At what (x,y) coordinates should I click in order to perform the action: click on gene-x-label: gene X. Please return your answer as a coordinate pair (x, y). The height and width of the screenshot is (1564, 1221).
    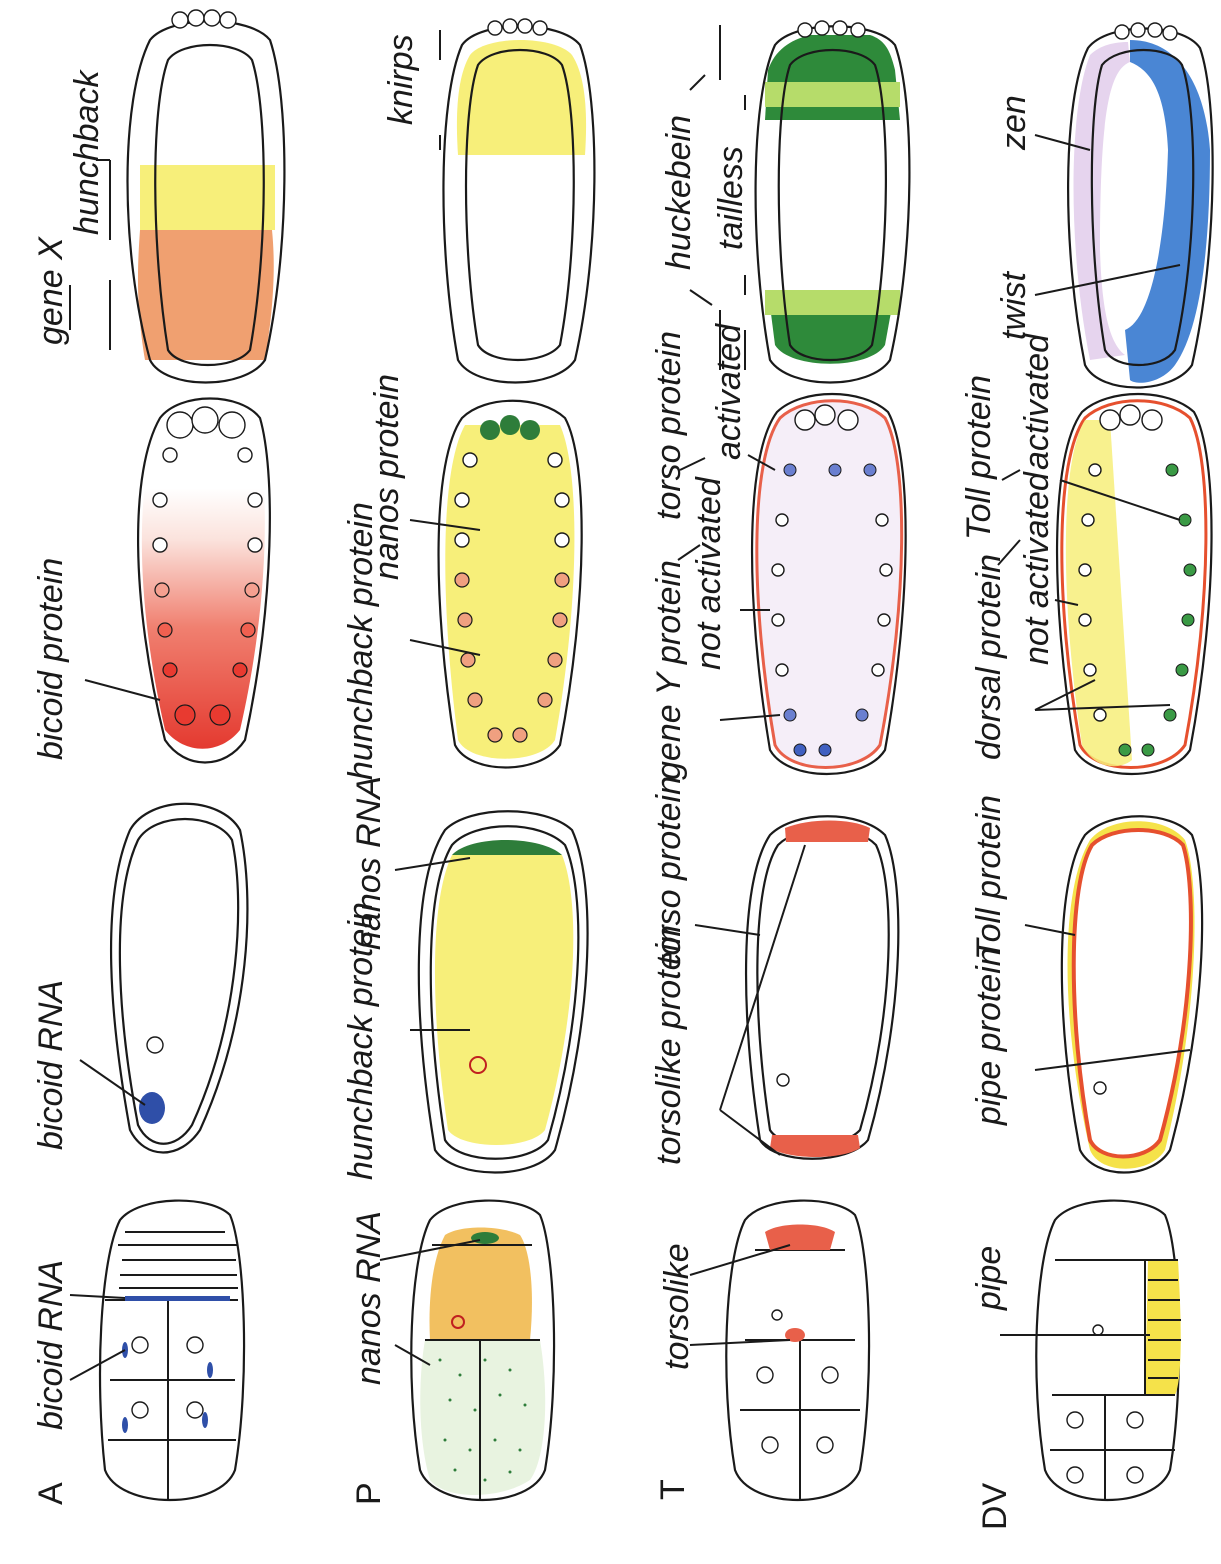
    Looking at the image, I should click on (51, 290).